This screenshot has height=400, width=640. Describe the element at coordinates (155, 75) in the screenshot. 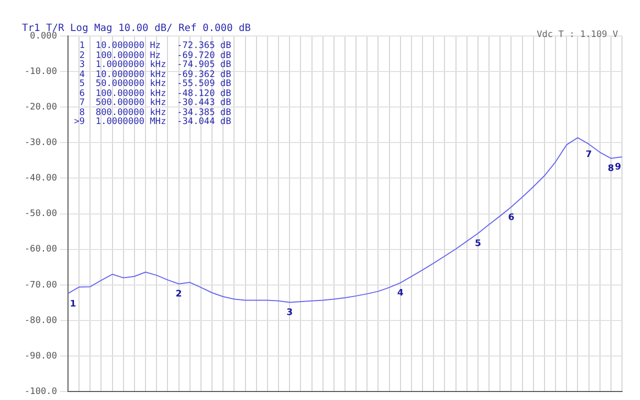

I see `annotation: 4 10.000000 kHz -69.362 dB` at that location.